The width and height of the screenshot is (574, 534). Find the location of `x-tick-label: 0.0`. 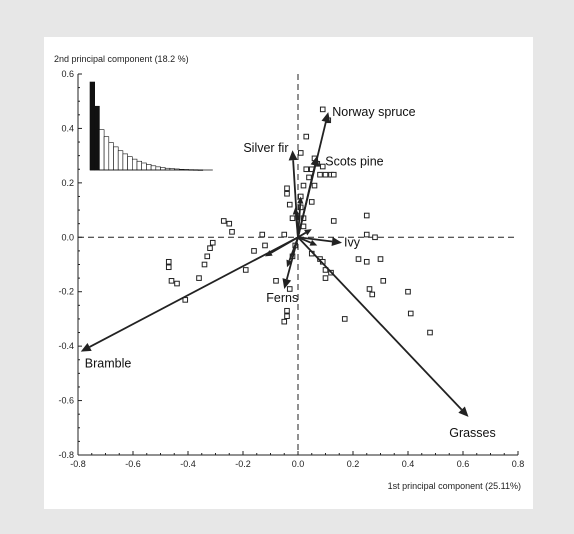

x-tick-label: 0.0 is located at coordinates (298, 464).